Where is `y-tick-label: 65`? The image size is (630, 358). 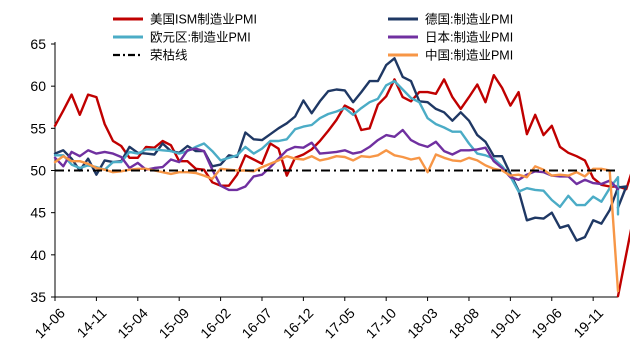
y-tick-label: 65 is located at coordinates (38, 44).